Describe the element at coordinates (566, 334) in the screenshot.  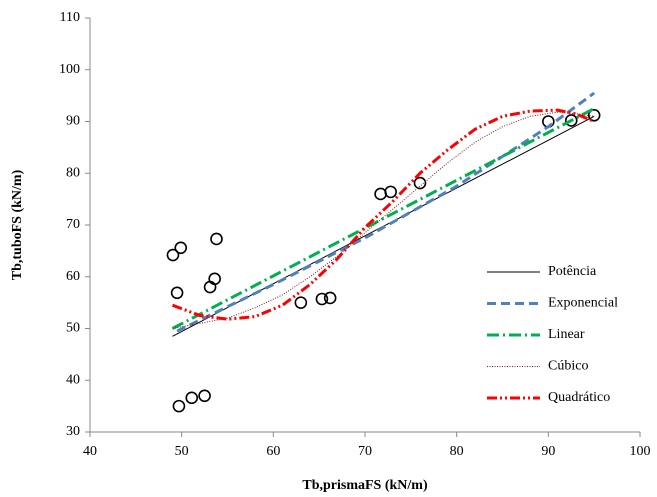
I see `legend-label: Linear` at that location.